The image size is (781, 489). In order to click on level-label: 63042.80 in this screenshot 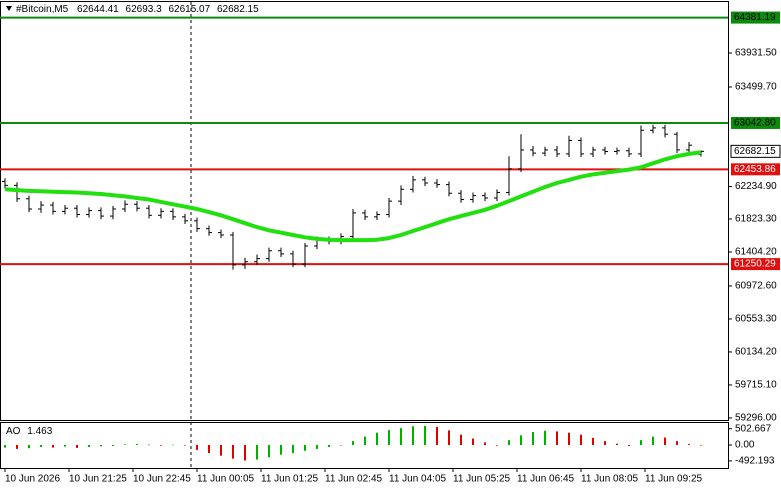, I will do `click(755, 123)`.